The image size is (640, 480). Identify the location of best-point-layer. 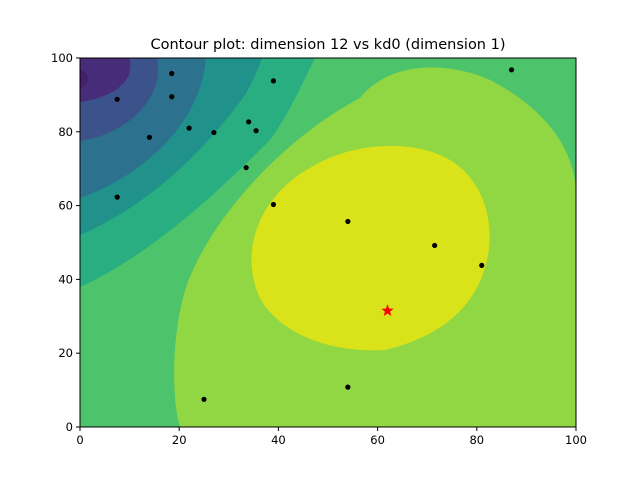
(387, 310).